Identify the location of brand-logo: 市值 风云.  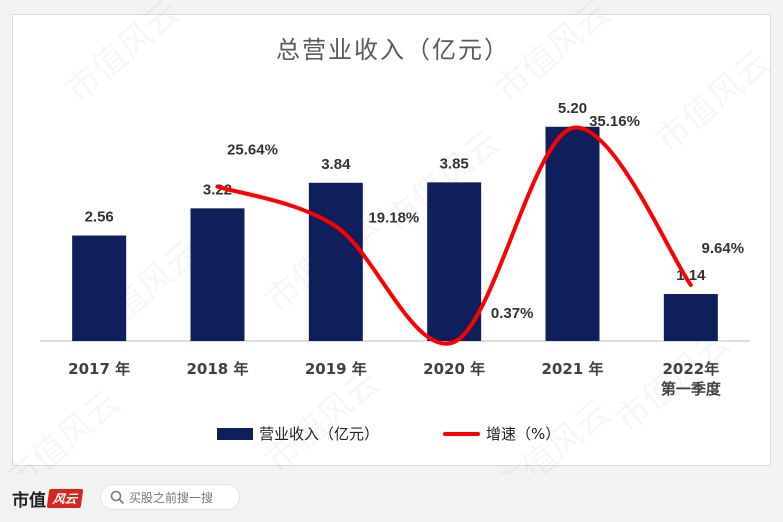
(48, 498).